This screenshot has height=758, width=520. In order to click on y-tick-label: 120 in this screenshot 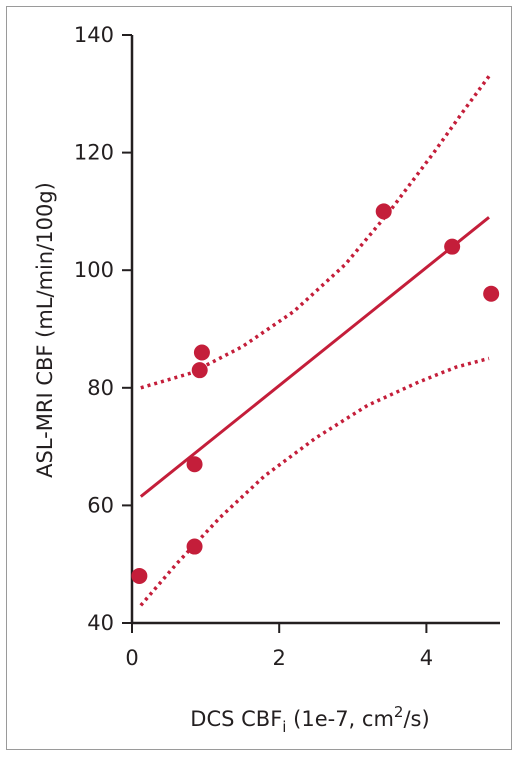, I will do `click(94, 153)`.